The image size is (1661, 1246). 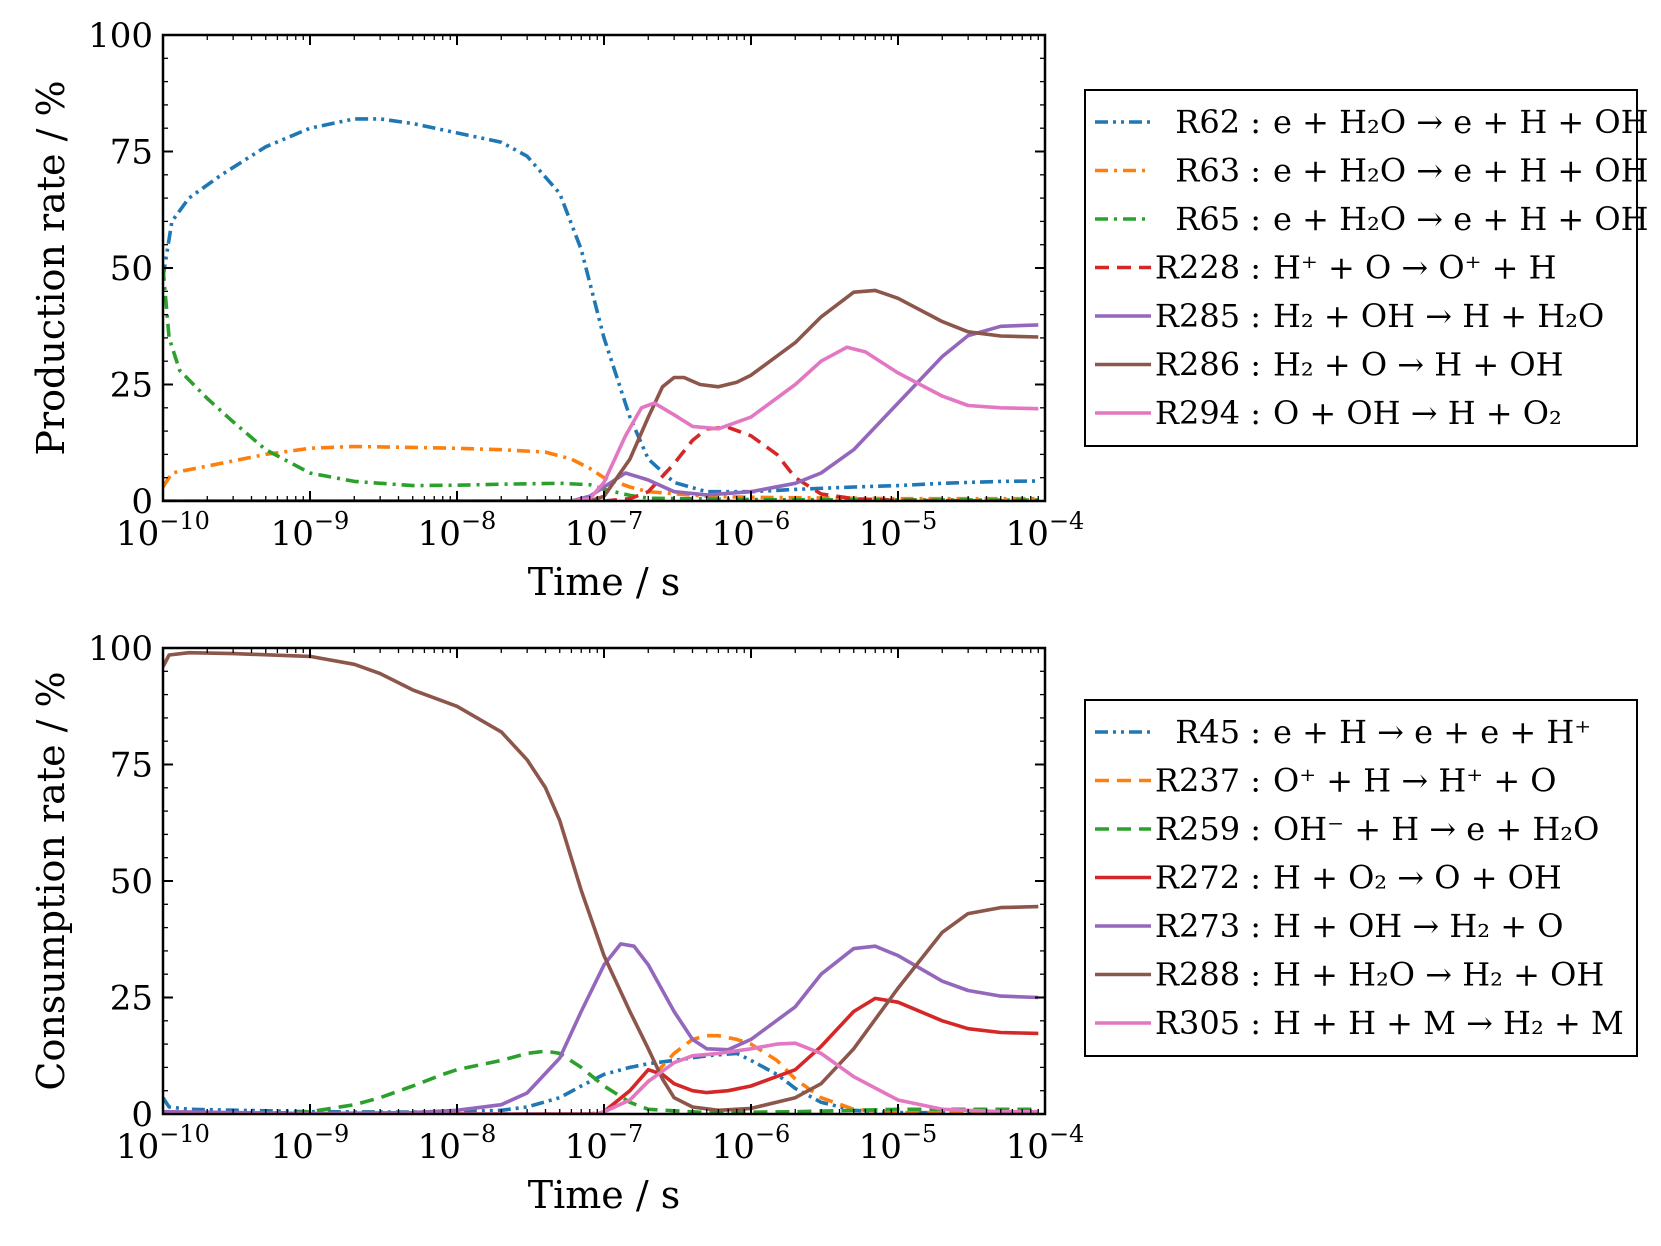 What do you see at coordinates (1418, 365) in the screenshot?
I see `legend-equation: H₂ + O → H + OH` at bounding box center [1418, 365].